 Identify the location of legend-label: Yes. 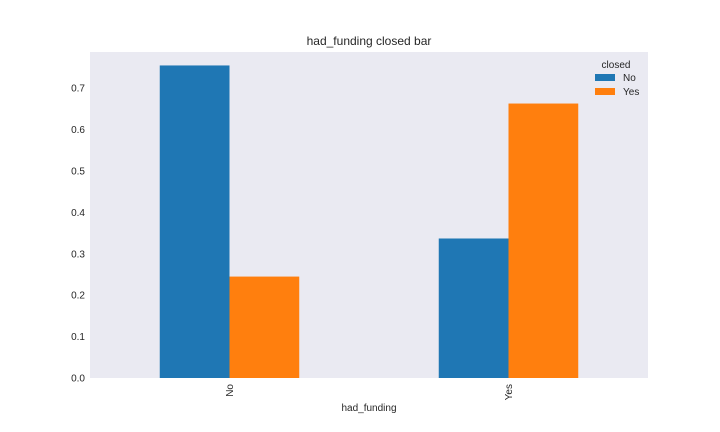
(631, 92).